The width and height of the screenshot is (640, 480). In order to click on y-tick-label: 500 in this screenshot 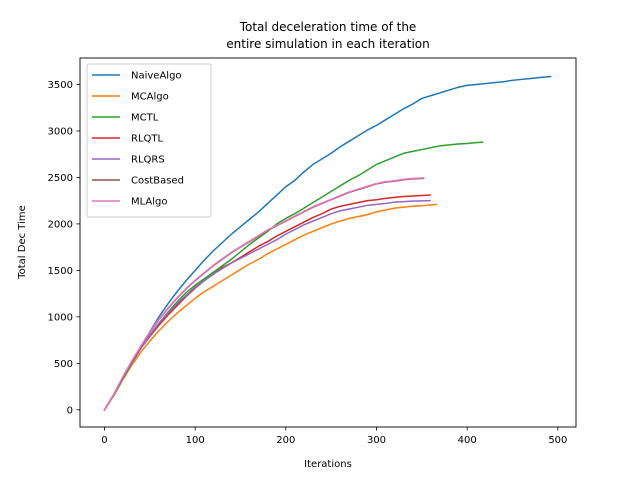, I will do `click(63, 364)`.